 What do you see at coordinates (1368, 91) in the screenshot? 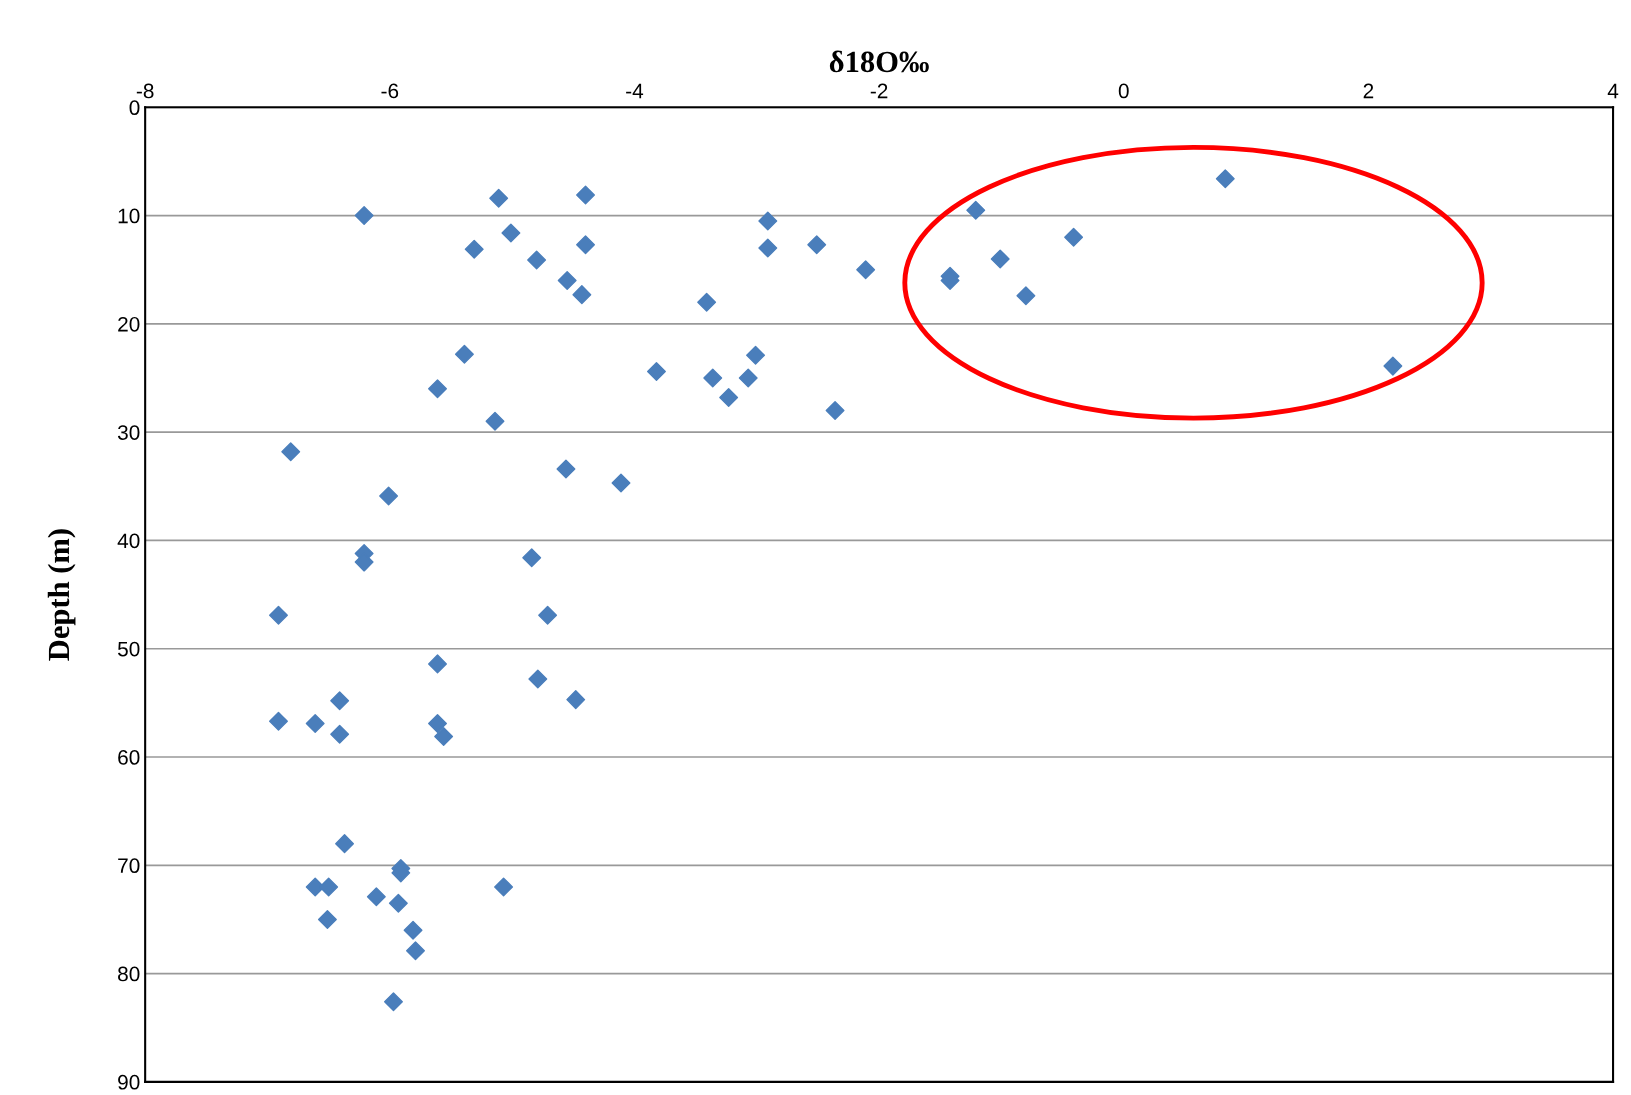
I see `x-tick-label: 2` at bounding box center [1368, 91].